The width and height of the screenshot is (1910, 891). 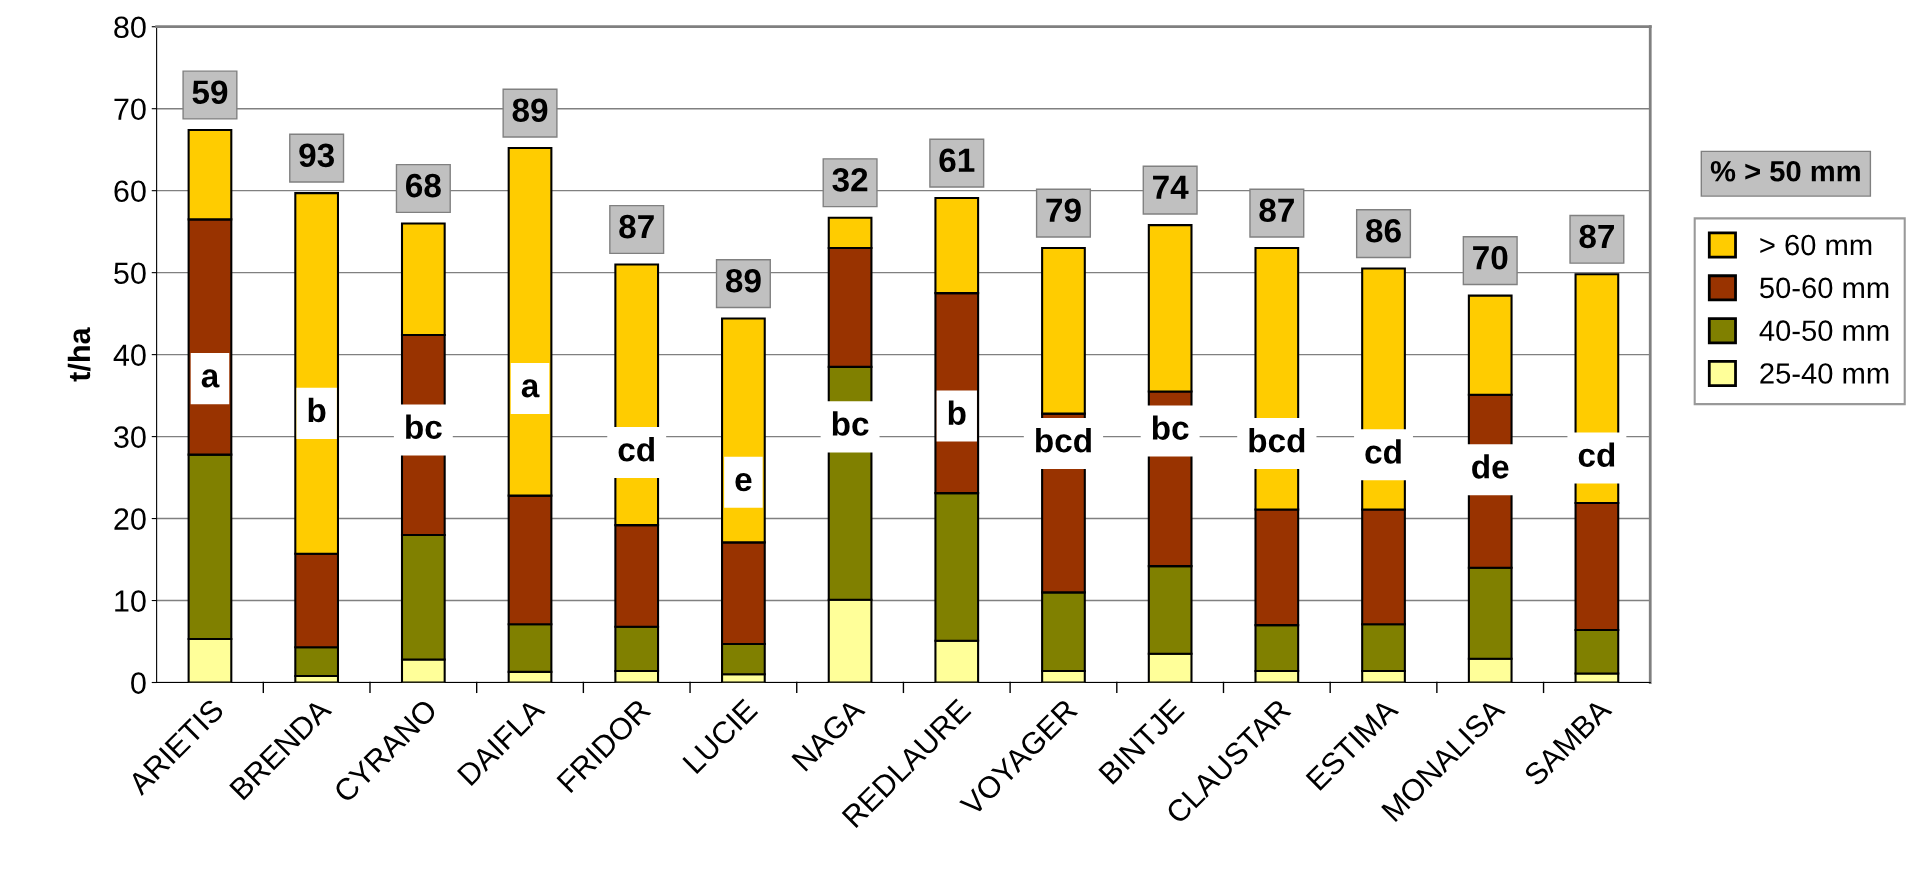 What do you see at coordinates (957, 160) in the screenshot?
I see `annotation: 61` at bounding box center [957, 160].